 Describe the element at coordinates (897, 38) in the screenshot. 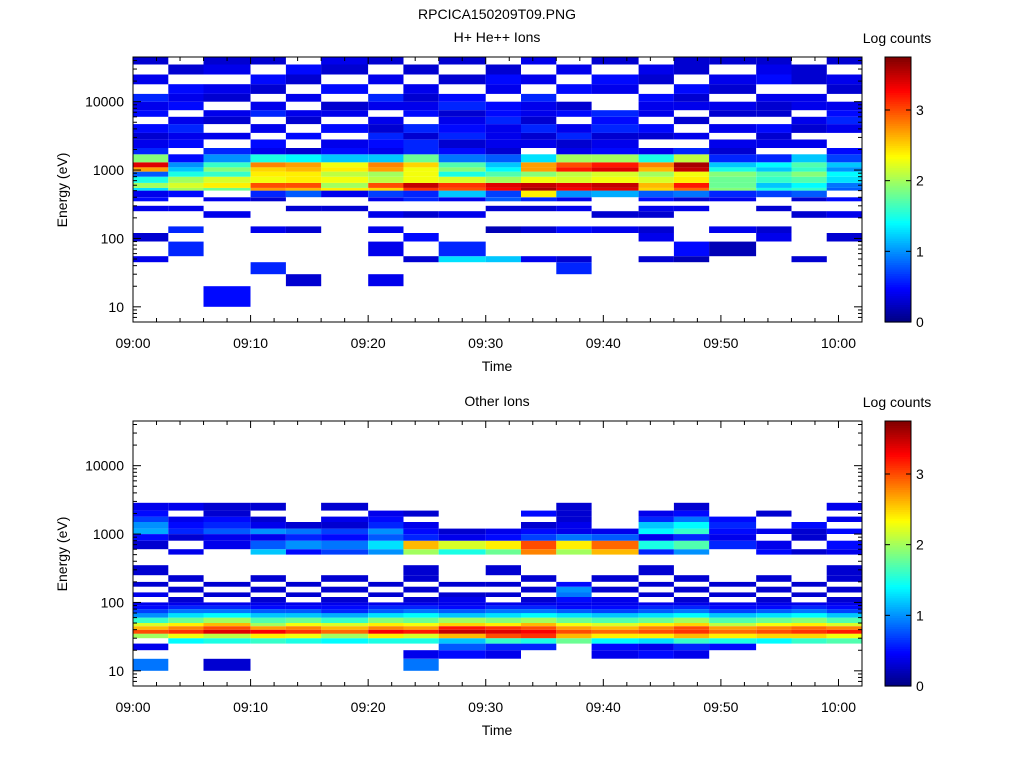

I see `colorbar-label: Log counts` at that location.